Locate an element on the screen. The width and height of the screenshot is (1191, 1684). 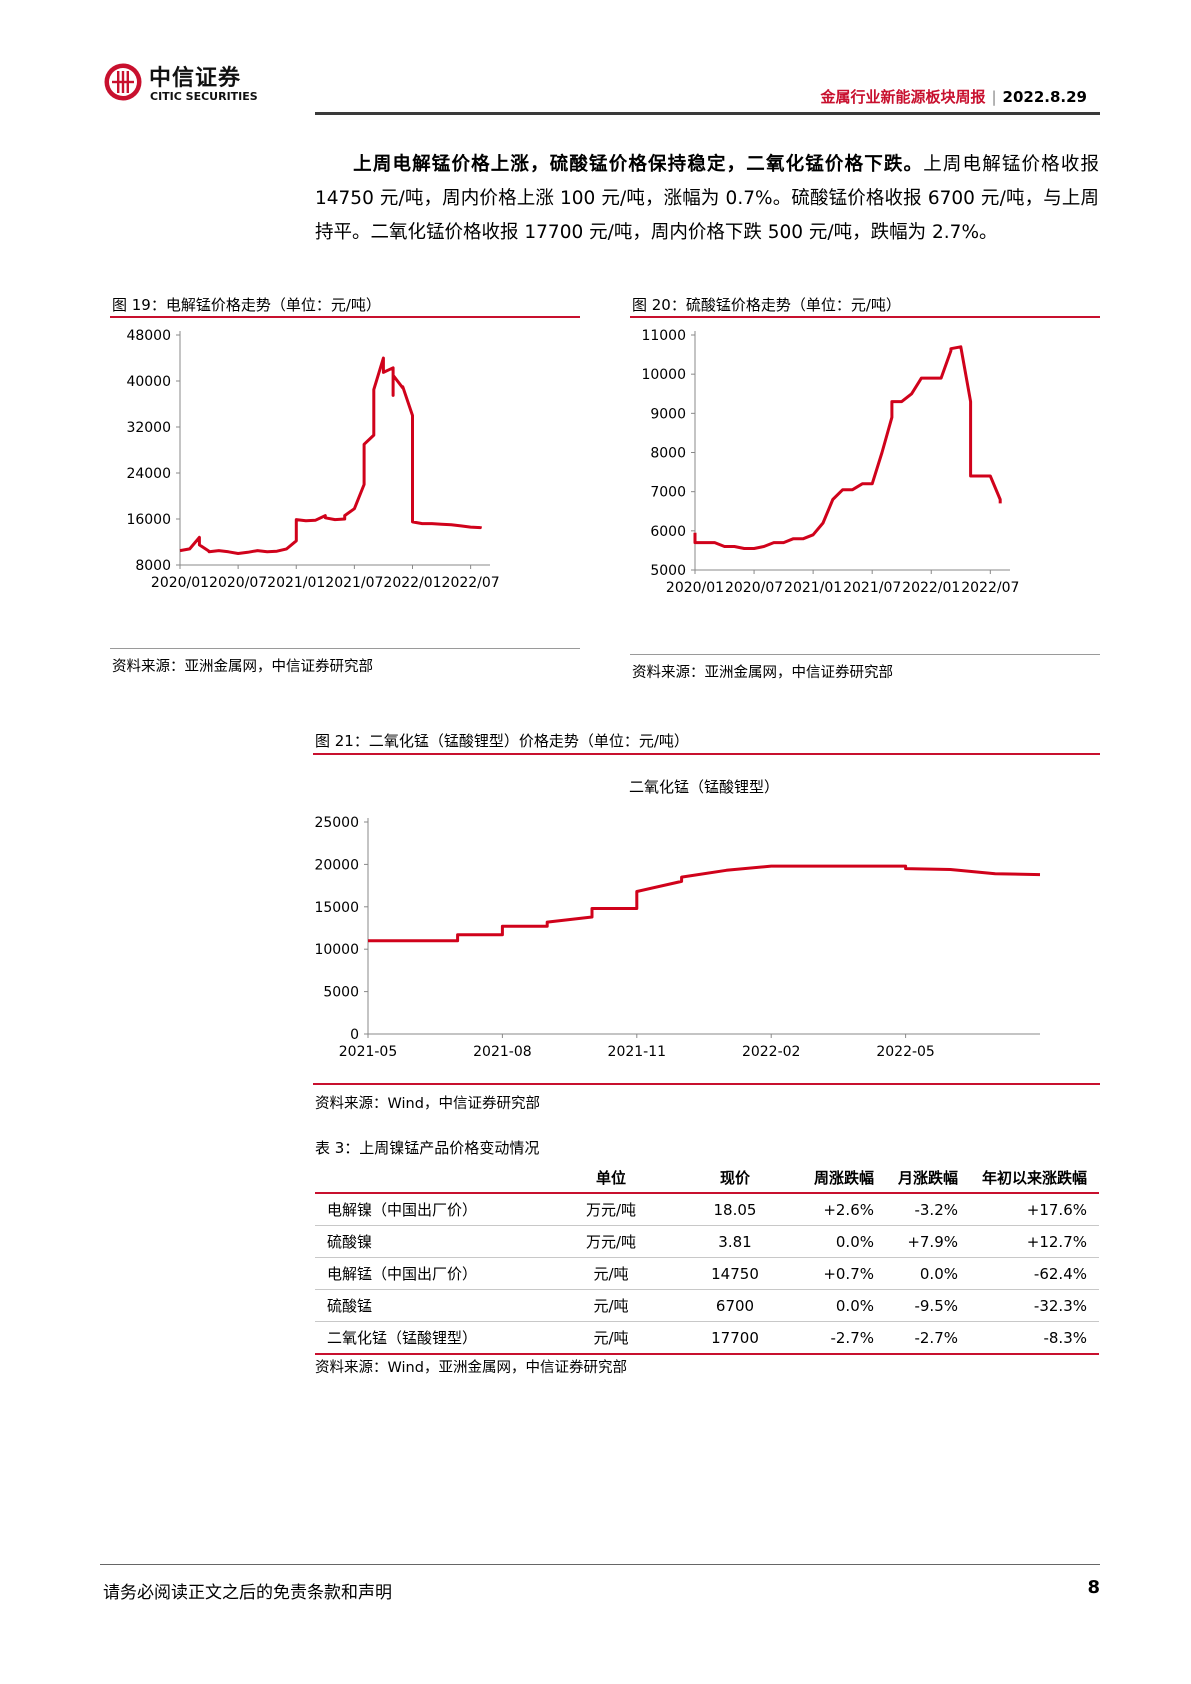
table-row: 硫酸镍 万元/吨 3.81 0.0% +7.9% +12.7% is located at coordinates (707, 1242).